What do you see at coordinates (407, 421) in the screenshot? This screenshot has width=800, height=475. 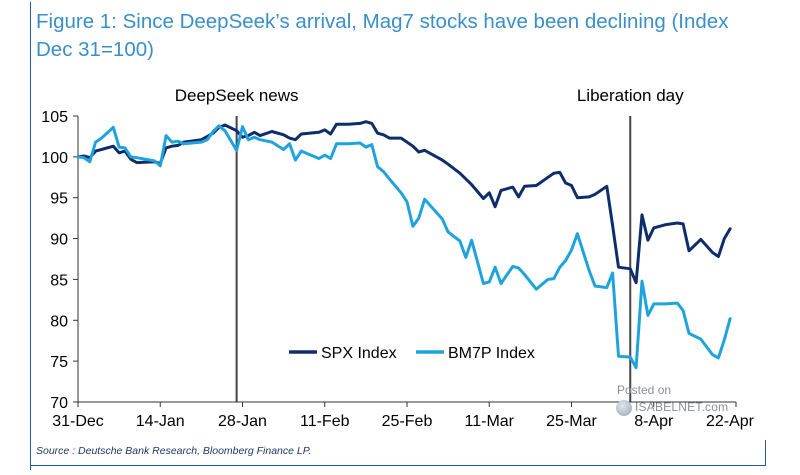 I see `x-tick-label: 25-Feb` at bounding box center [407, 421].